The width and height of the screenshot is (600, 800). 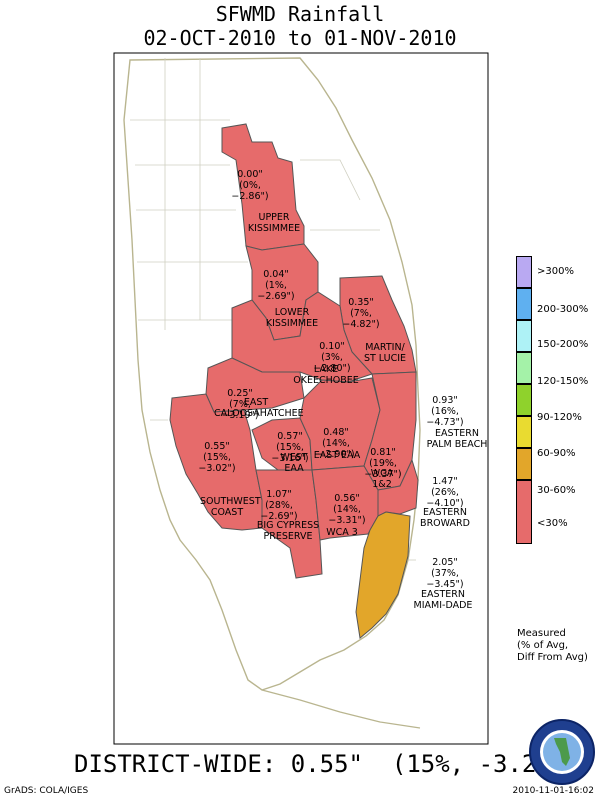 I want to click on legend-label: <30%, so click(x=552, y=523).